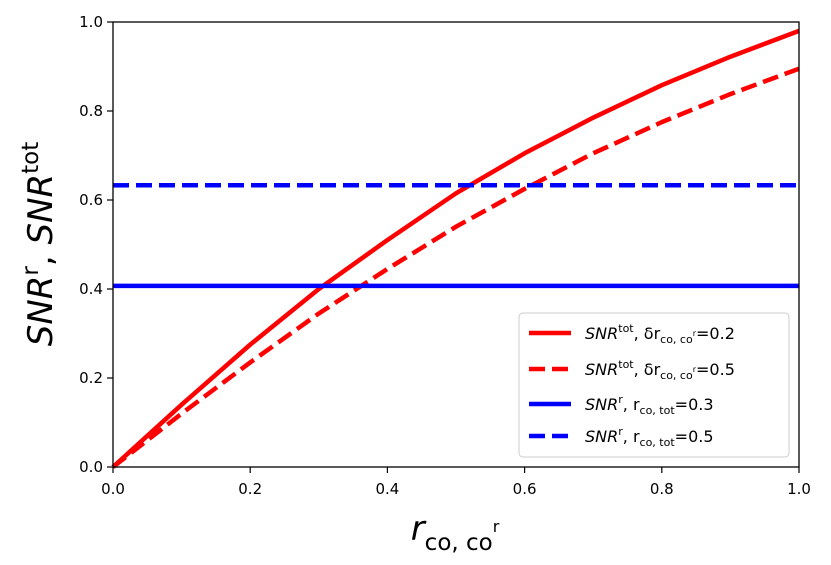 This screenshot has width=831, height=565. I want to click on x-tick-label: 0.4, so click(387, 489).